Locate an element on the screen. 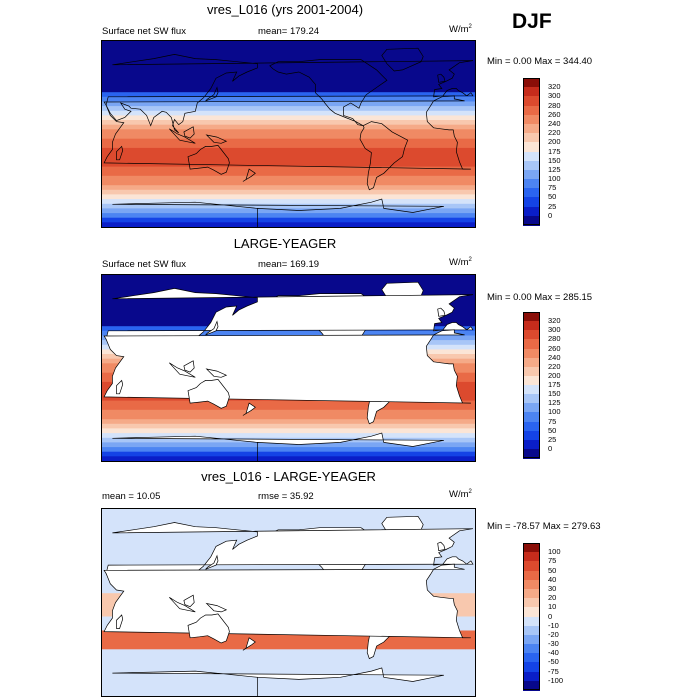  colorbar-tick-label: 50 is located at coordinates (552, 430).